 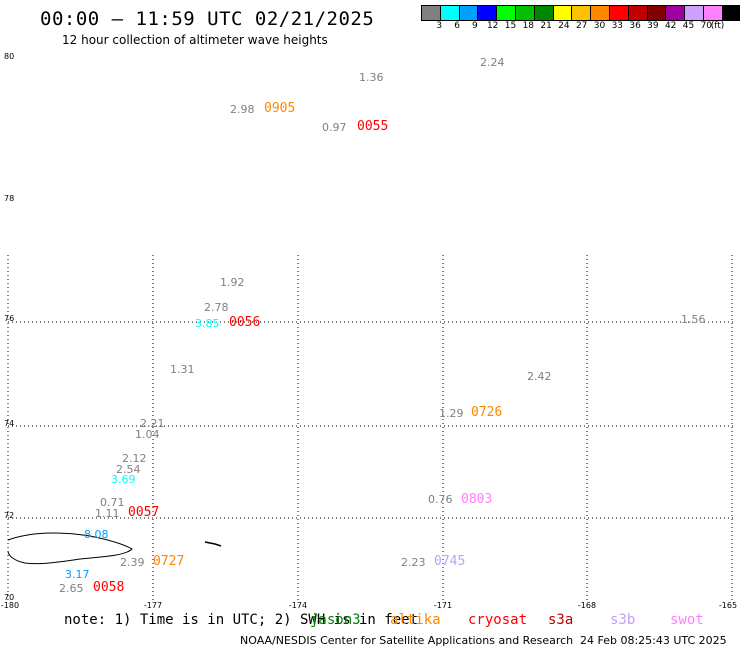 I want to click on satellite-altika: altika, so click(x=415, y=620).